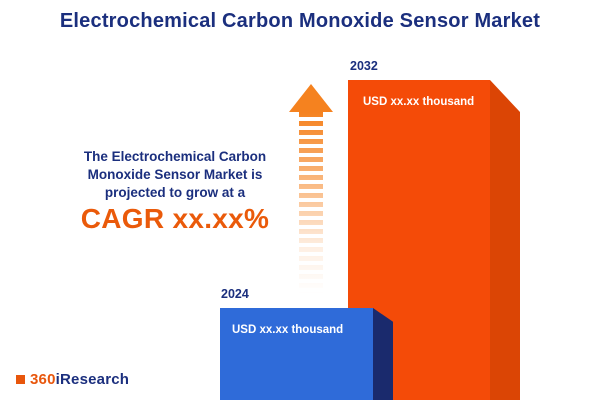 The height and width of the screenshot is (400, 600). I want to click on bar-2024-side-face, so click(383, 354).